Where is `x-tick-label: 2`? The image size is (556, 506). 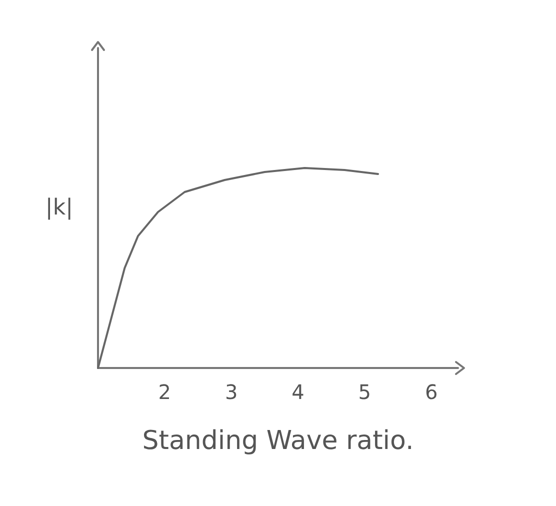 x-tick-label: 2 is located at coordinates (165, 392).